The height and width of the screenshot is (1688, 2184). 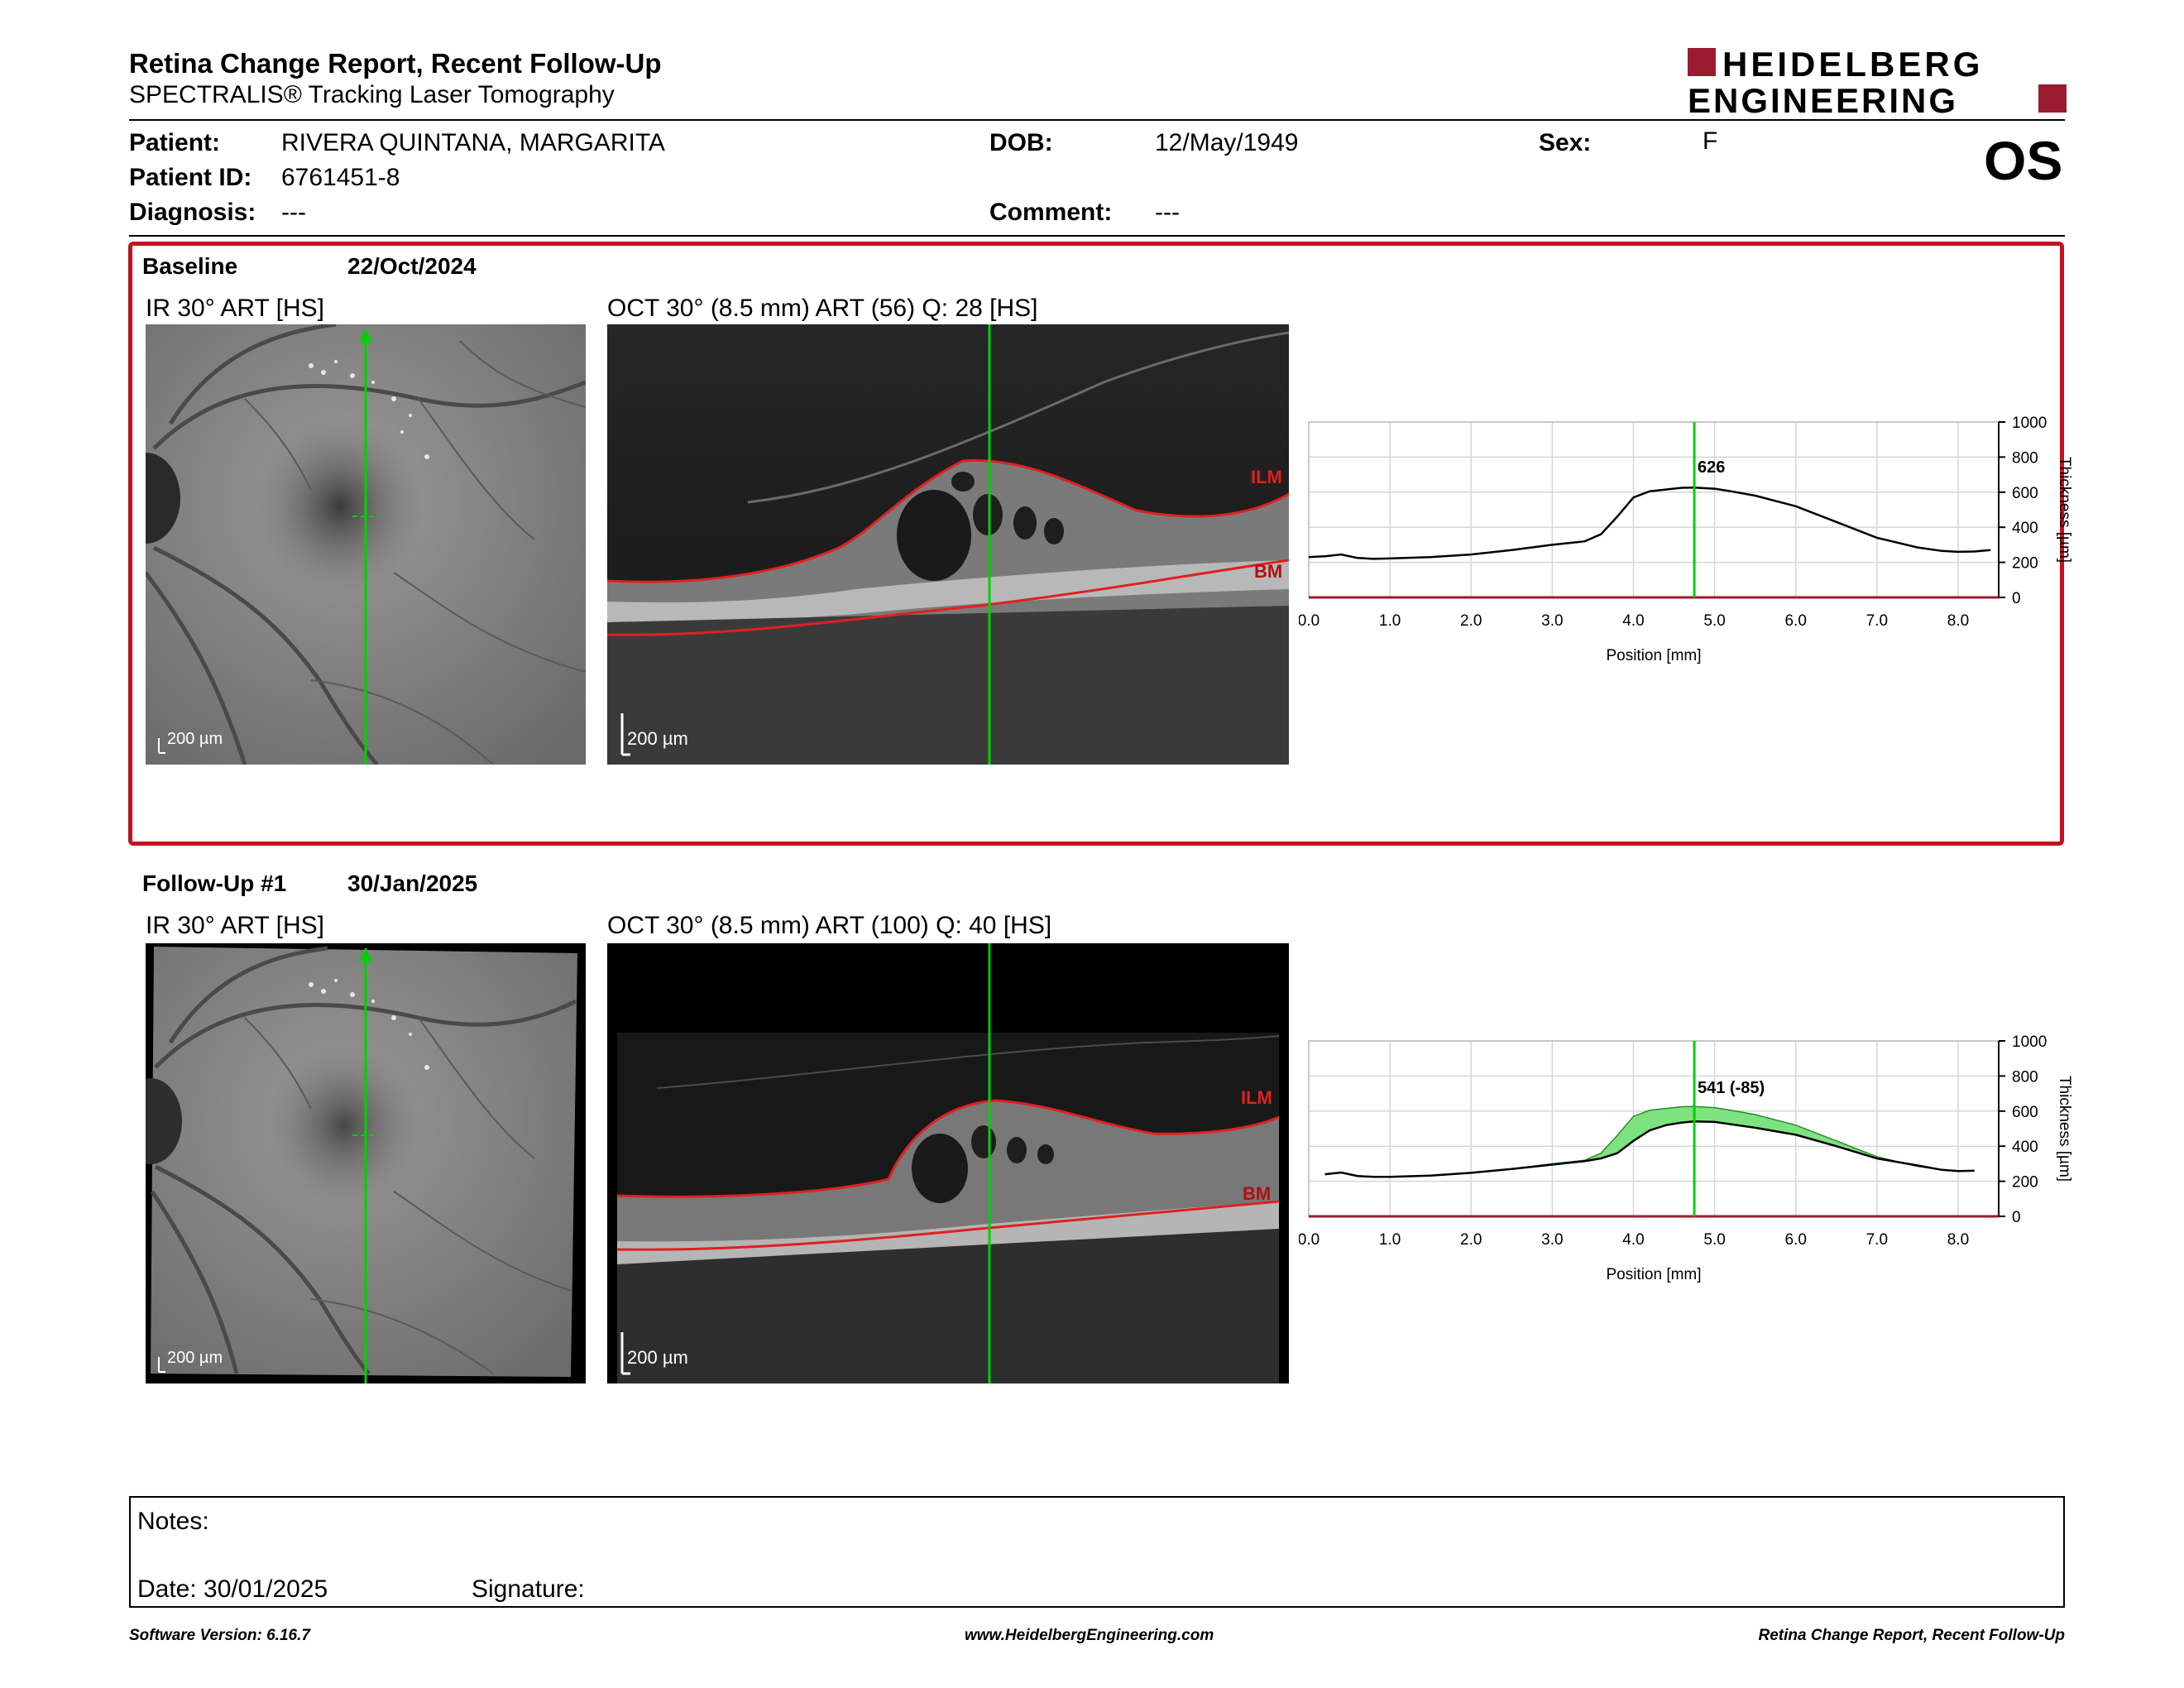 I want to click on followup-thickness-value: 541 (-85), so click(x=1731, y=1088).